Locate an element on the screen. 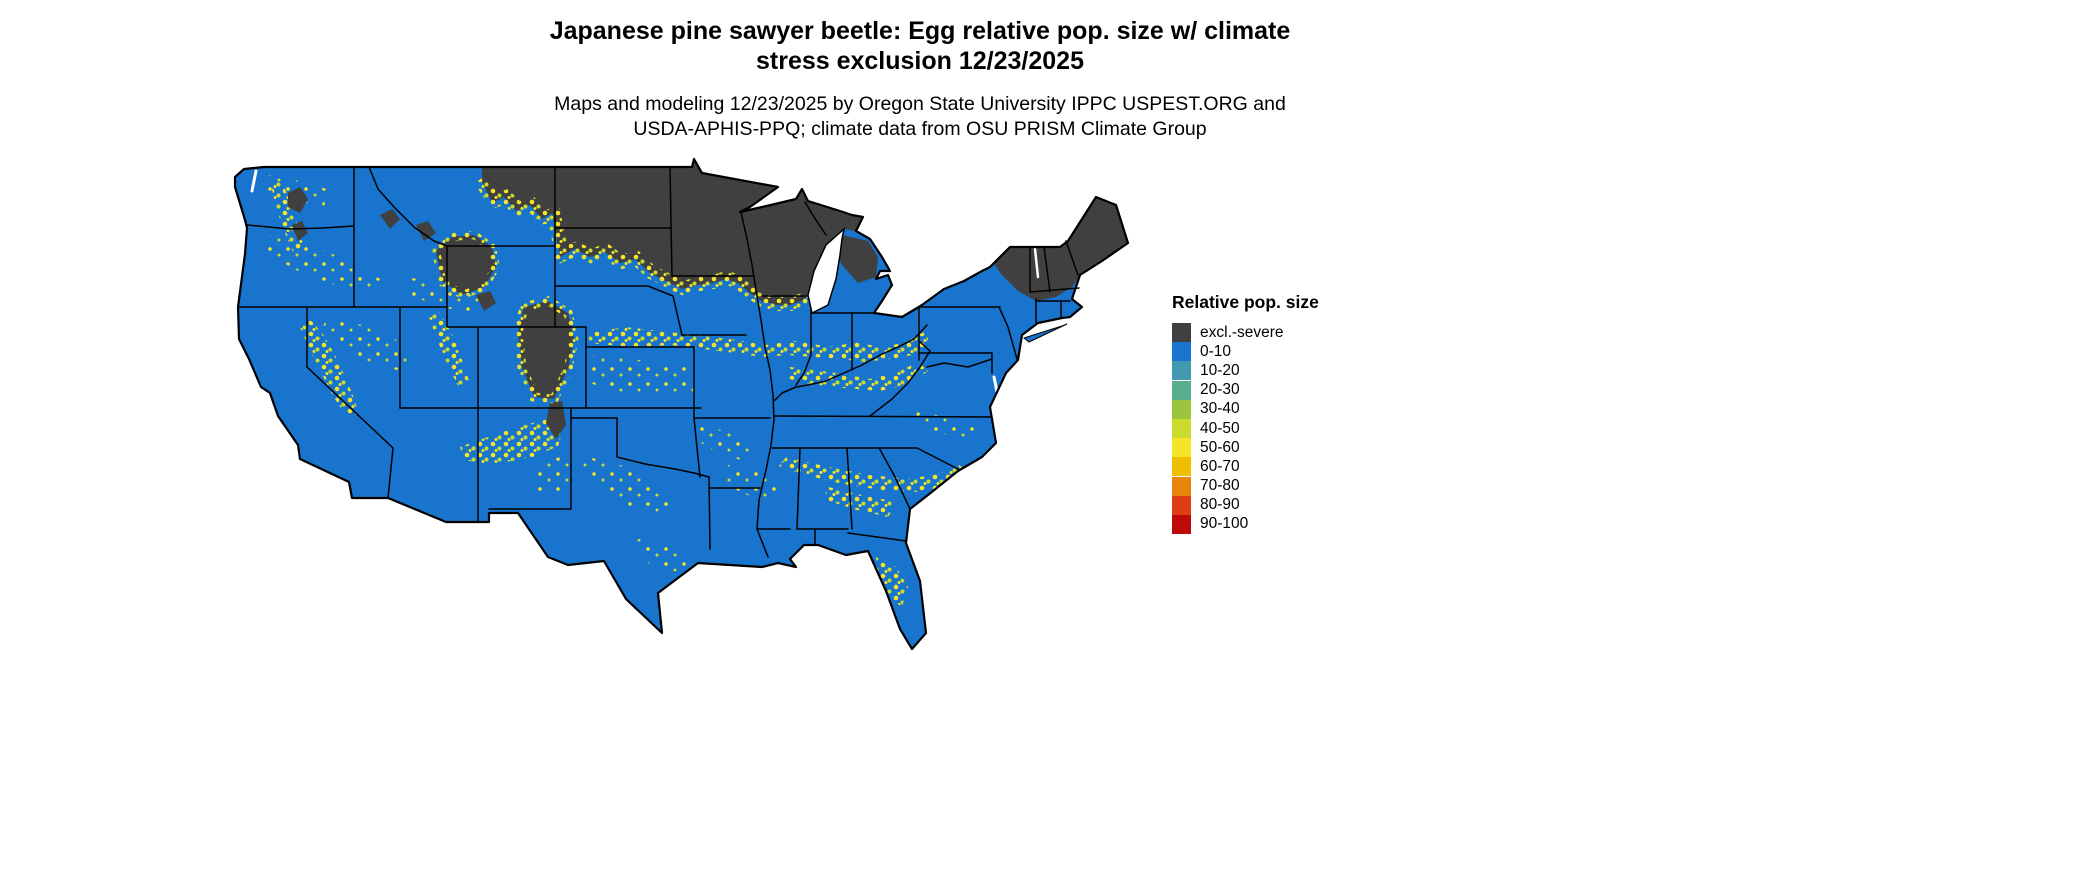  legend-item-60-70: 60-70 is located at coordinates (1272, 467).